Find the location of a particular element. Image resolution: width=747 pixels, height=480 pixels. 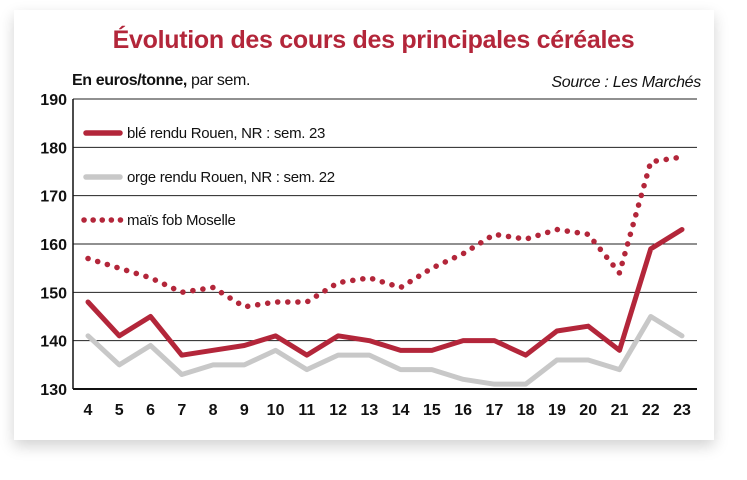

x-tick-label: 11 is located at coordinates (306, 410).